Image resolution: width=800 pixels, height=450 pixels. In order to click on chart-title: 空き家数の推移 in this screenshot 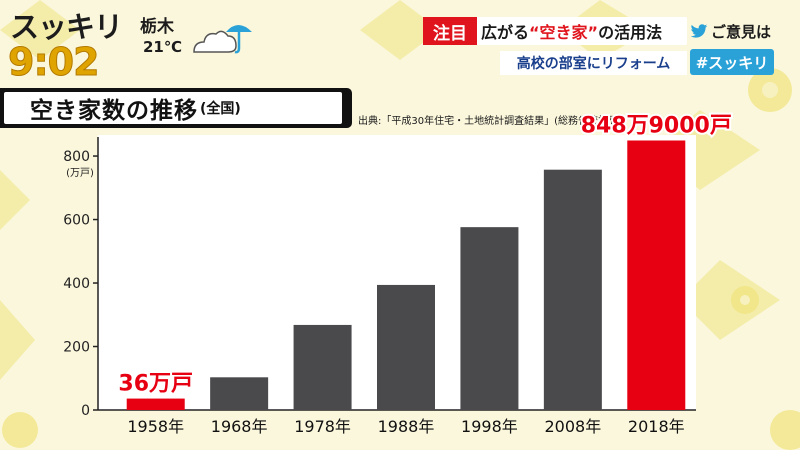, I will do `click(114, 111)`.